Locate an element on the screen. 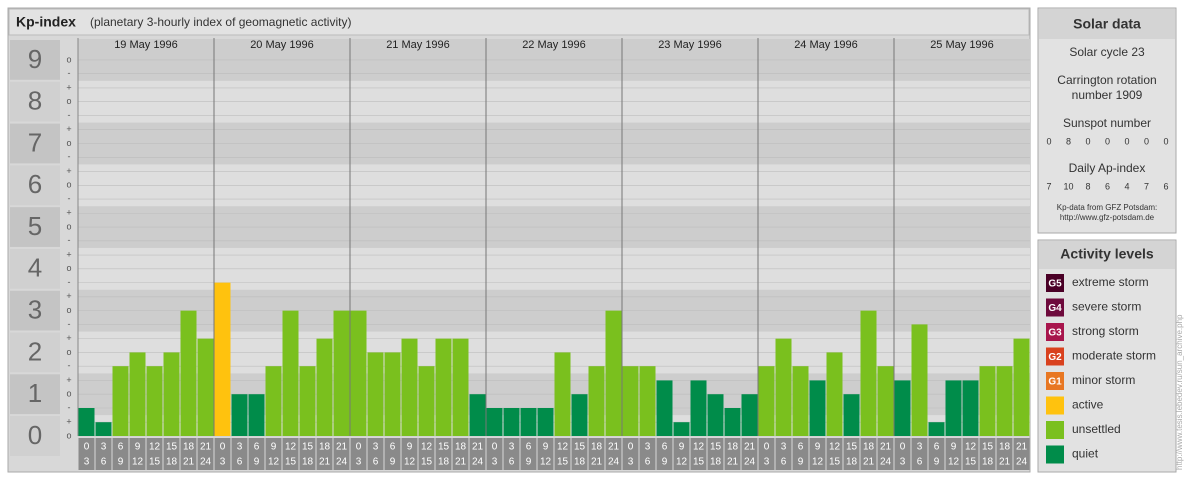 The image size is (1184, 485). hour-end: 9 is located at coordinates (257, 462).